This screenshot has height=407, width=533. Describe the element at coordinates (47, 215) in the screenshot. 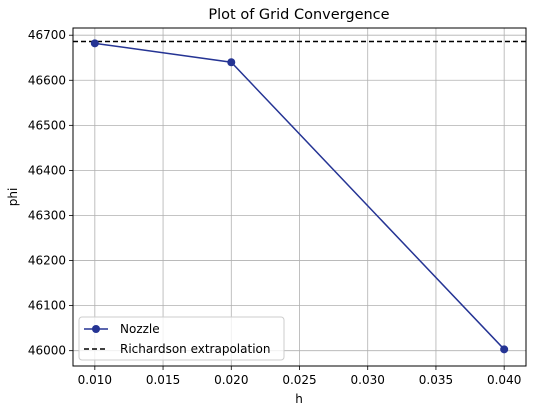

I see `y-tick-label: 46300` at that location.